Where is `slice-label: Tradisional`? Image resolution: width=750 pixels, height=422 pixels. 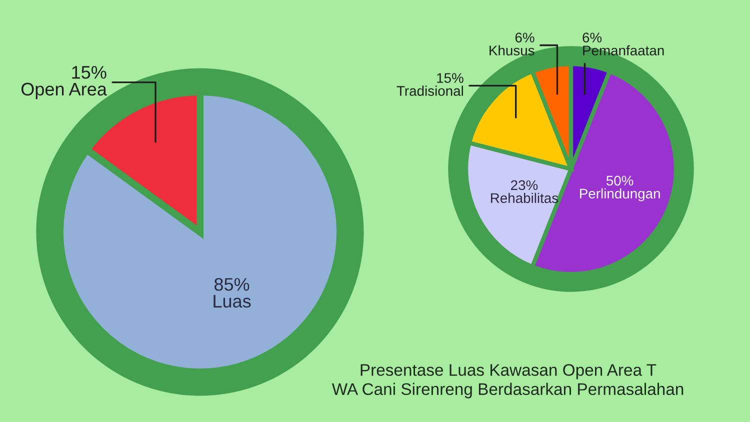 slice-label: Tradisional is located at coordinates (429, 91).